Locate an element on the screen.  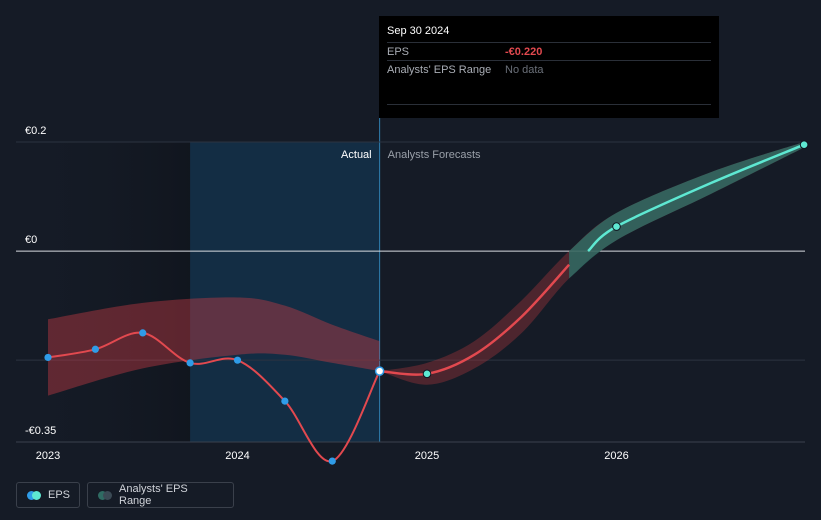
tooltip-eps-value: -€0.220 is located at coordinates (524, 52).